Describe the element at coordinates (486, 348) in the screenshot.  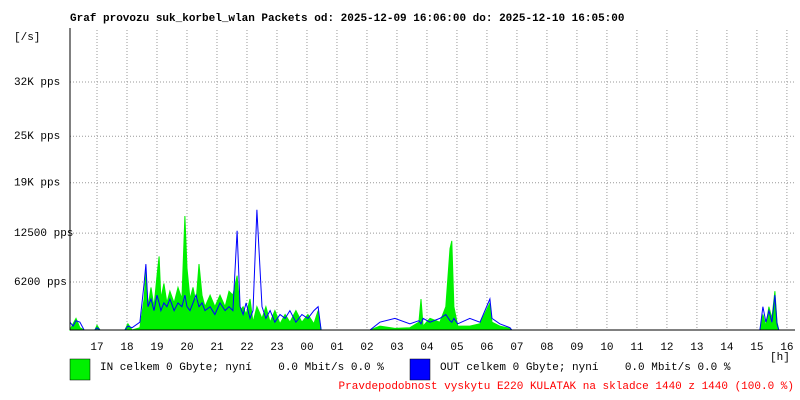
I see `x-tick-label: 06` at that location.